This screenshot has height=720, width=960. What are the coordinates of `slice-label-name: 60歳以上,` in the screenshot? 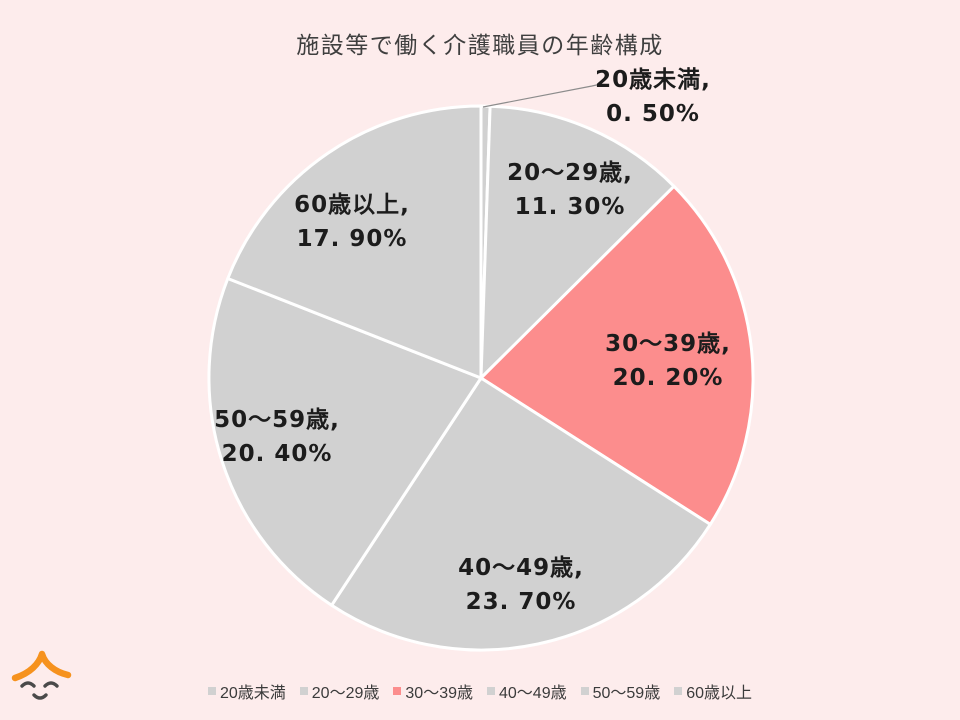 It's located at (352, 205).